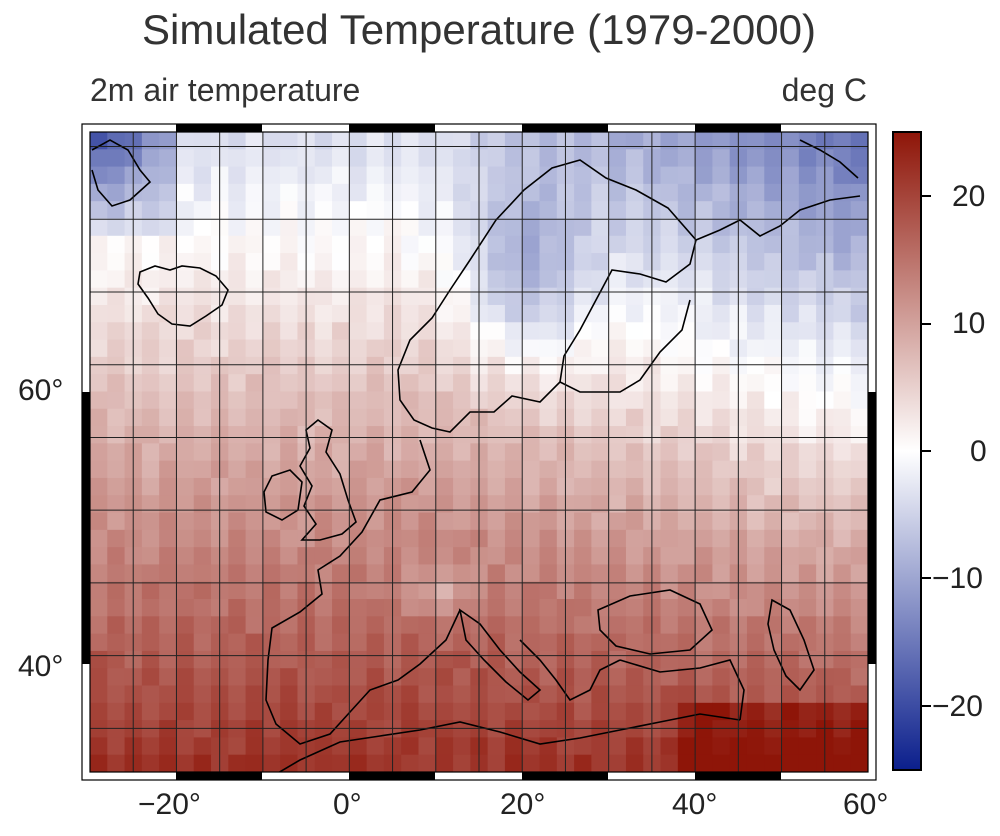 The height and width of the screenshot is (836, 1000). Describe the element at coordinates (183, 296) in the screenshot. I see `iceland-outline` at that location.